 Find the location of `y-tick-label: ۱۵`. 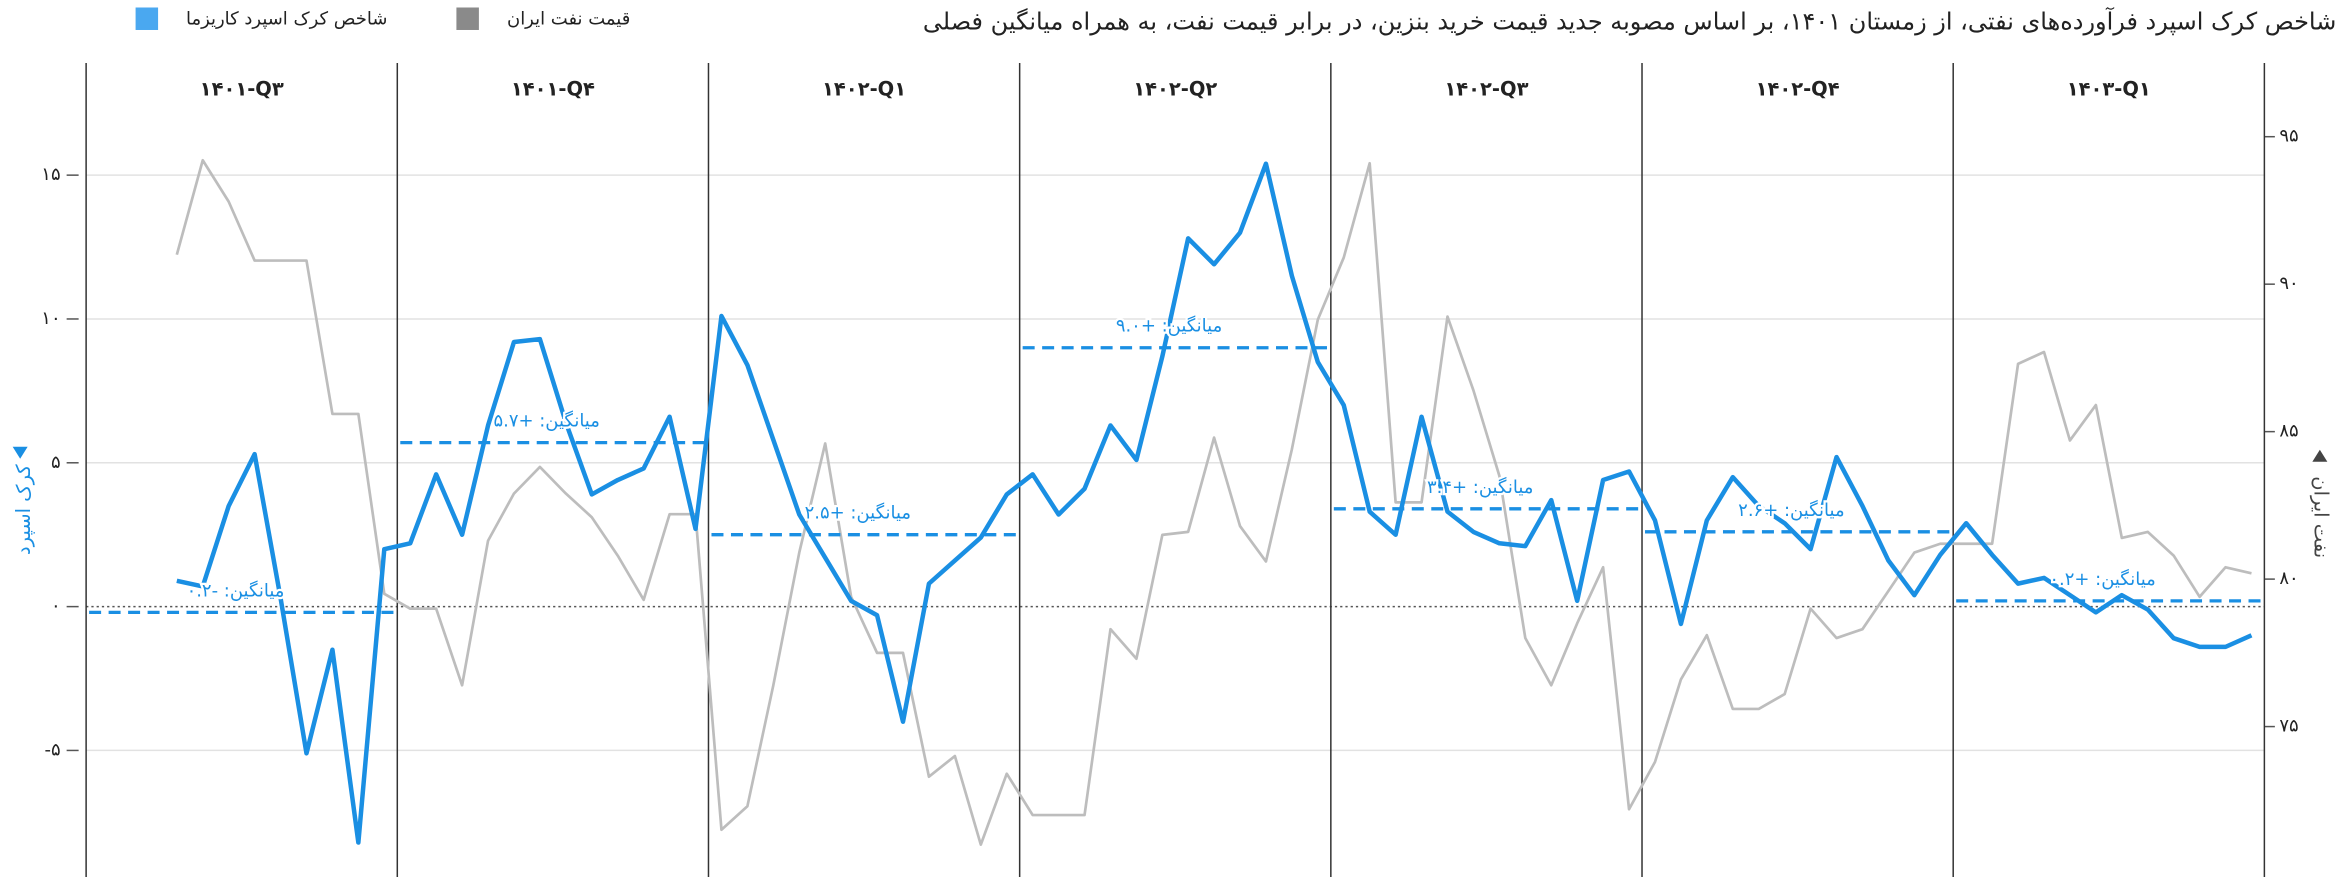

y-tick-label: ۱۵ is located at coordinates (50, 174).